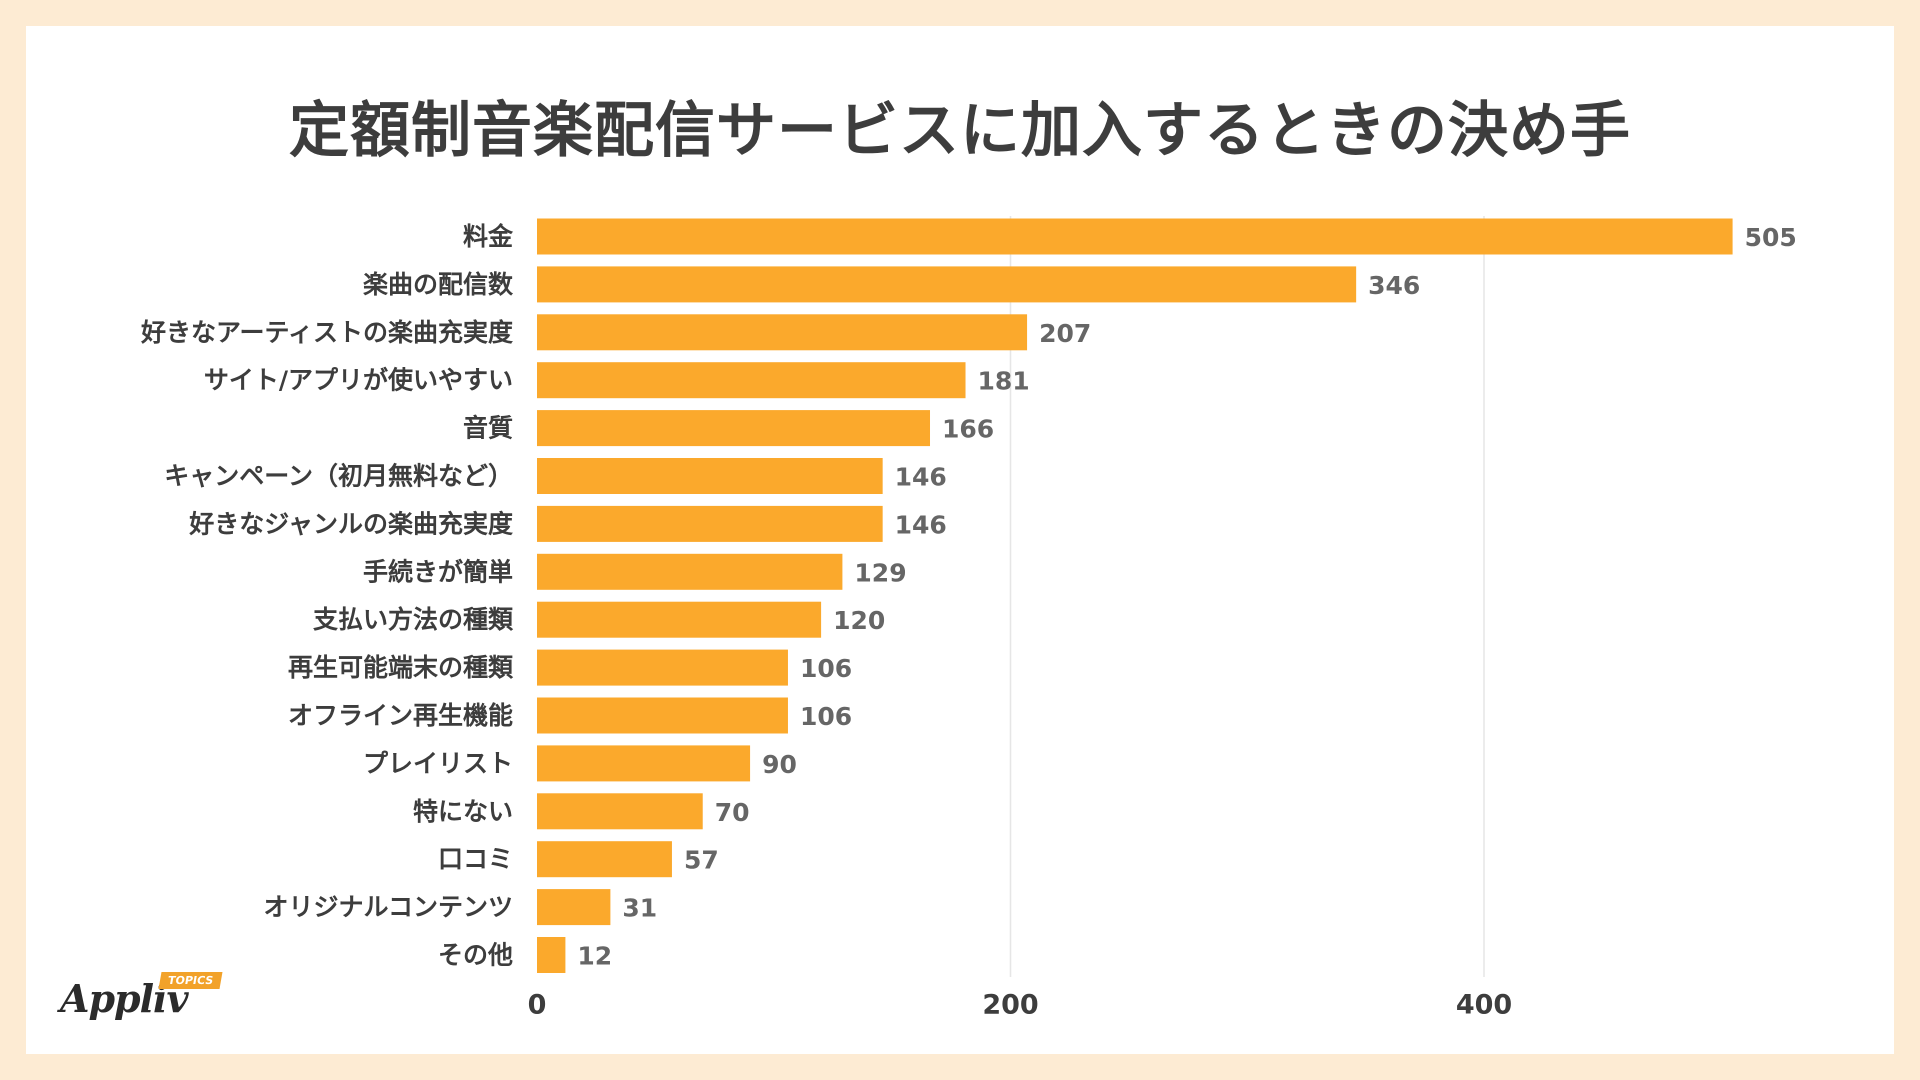  What do you see at coordinates (438, 284) in the screenshot?
I see `category-label-1: 楽曲の配信数` at bounding box center [438, 284].